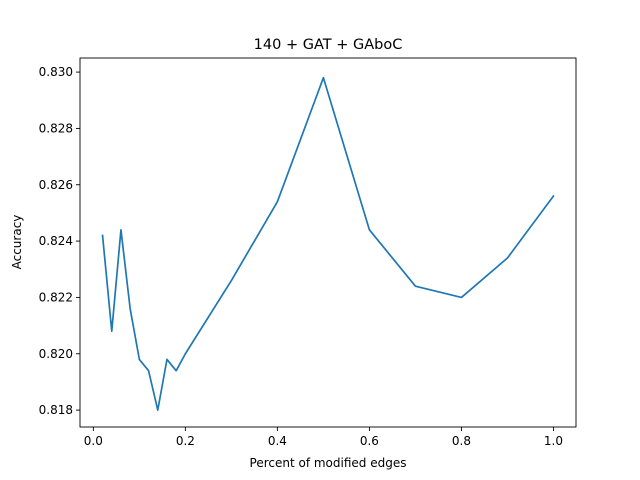  Describe the element at coordinates (56, 241) in the screenshot. I see `y-tick-label: 0.824` at that location.